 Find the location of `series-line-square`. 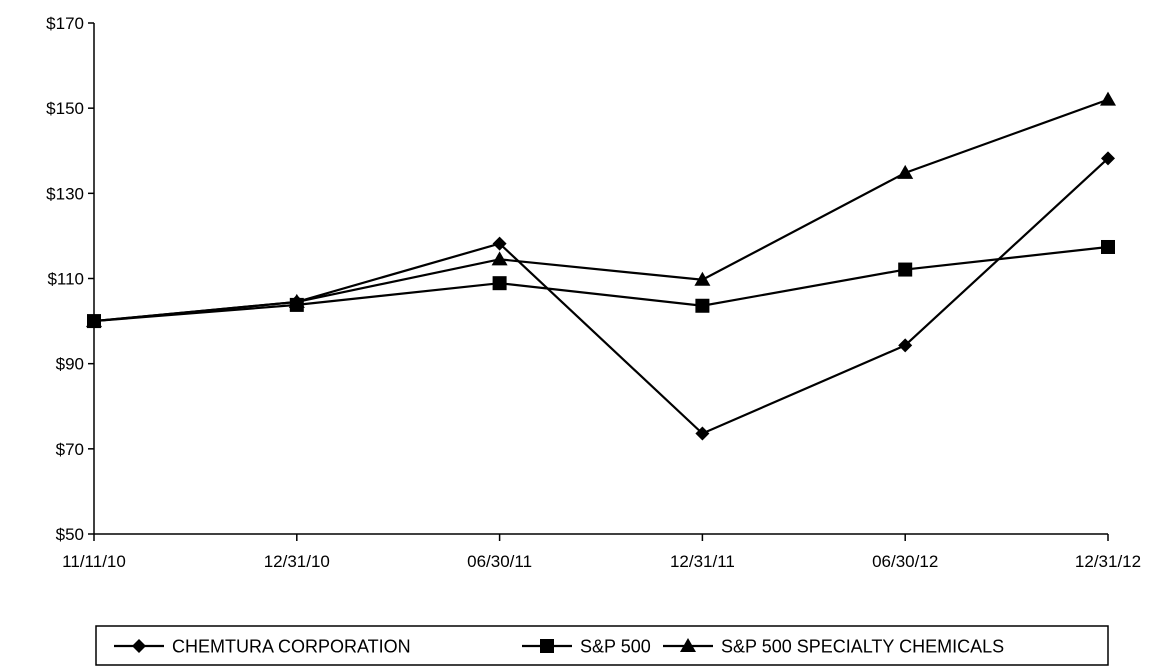

series-line-square is located at coordinates (601, 284).